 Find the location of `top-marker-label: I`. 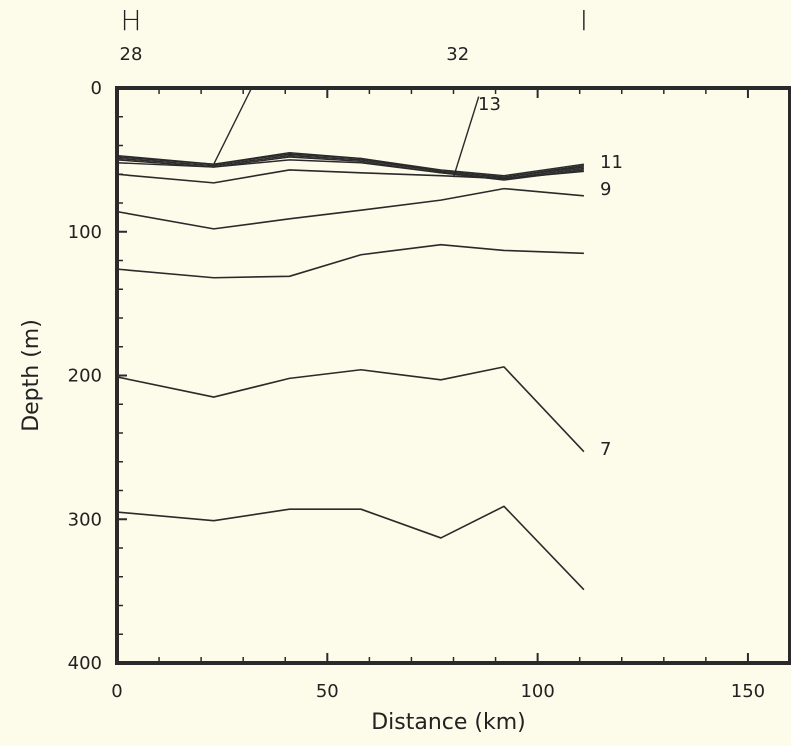

top-marker-label: I is located at coordinates (584, 20).